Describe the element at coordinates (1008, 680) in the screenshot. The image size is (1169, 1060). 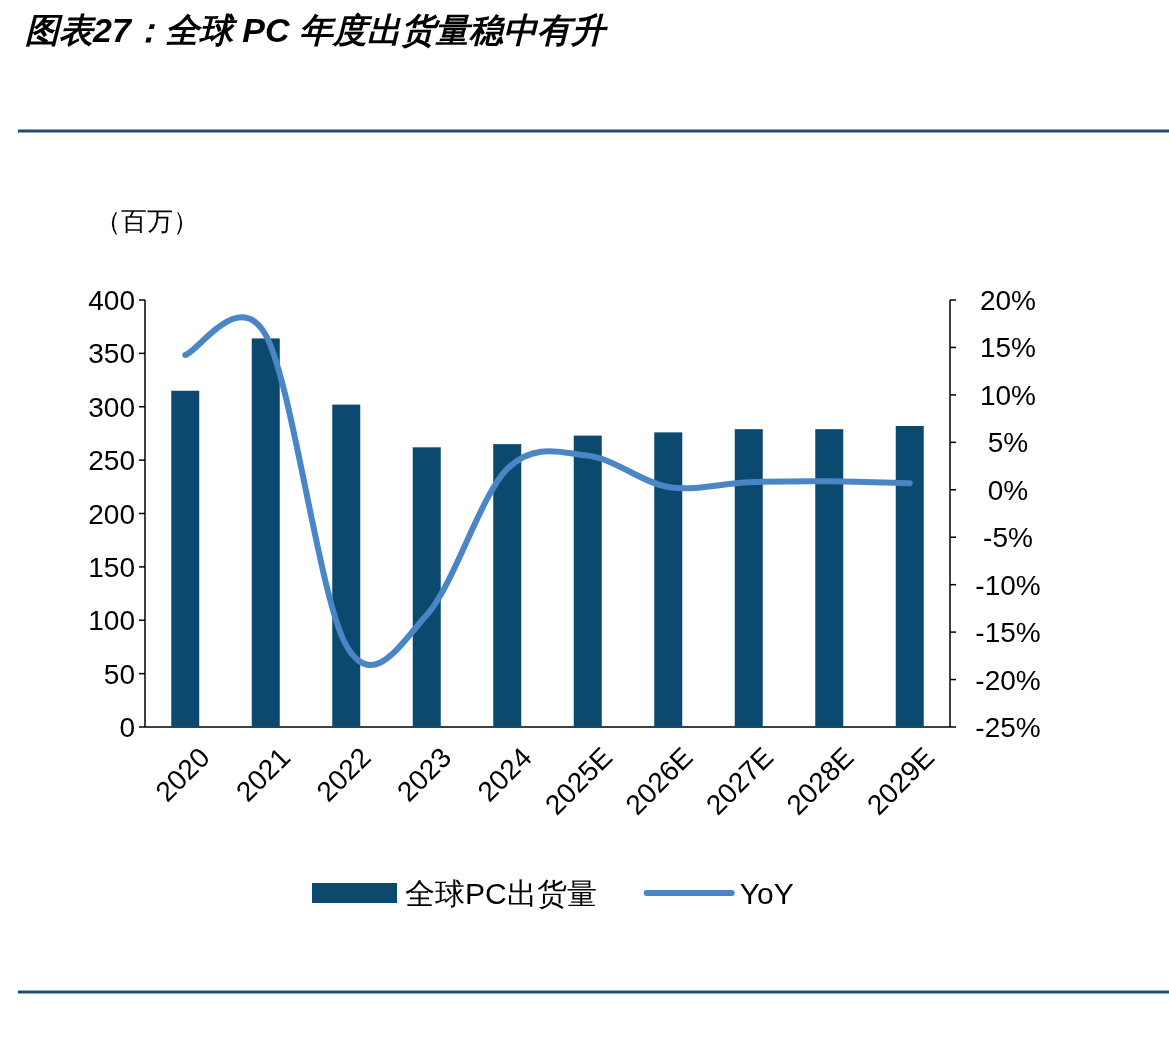
I see `y2-tick-label: -20%` at that location.